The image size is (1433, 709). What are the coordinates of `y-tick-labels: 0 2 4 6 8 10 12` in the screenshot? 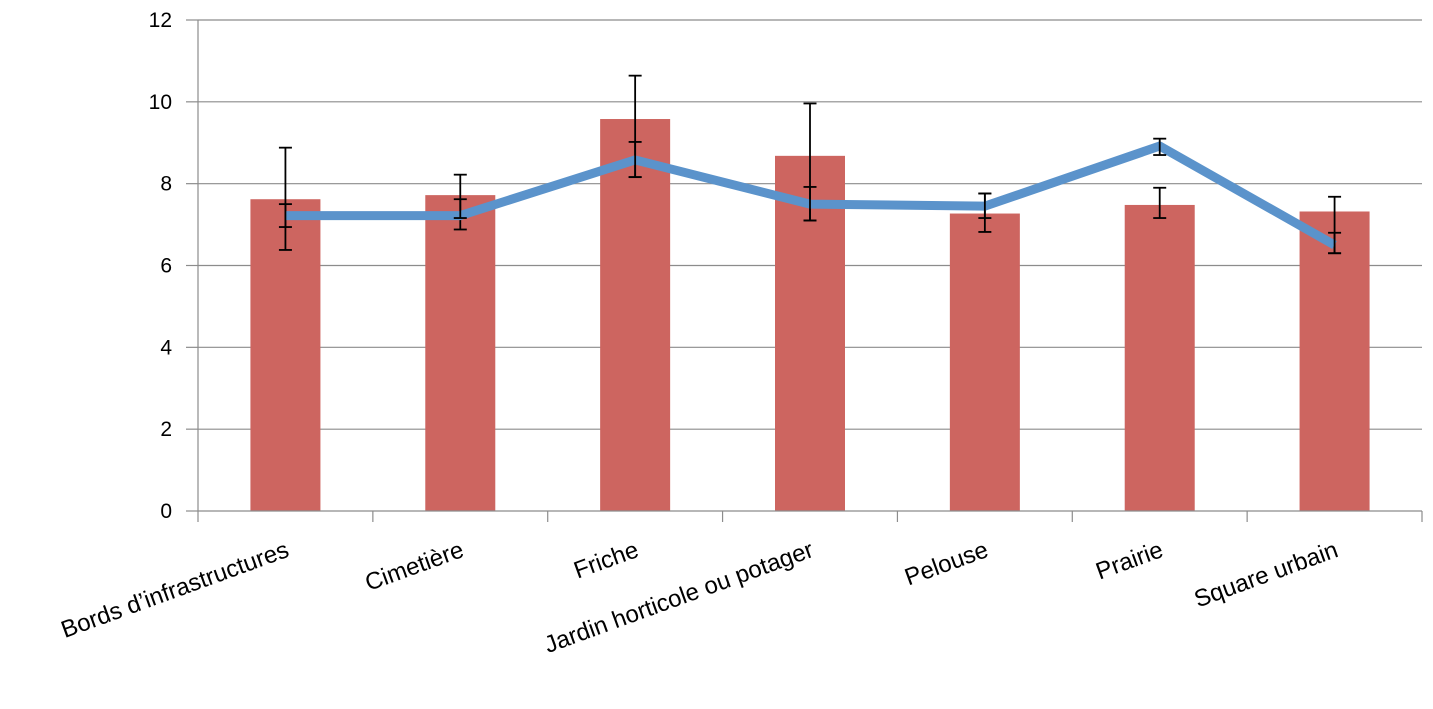 It's located at (161, 266).